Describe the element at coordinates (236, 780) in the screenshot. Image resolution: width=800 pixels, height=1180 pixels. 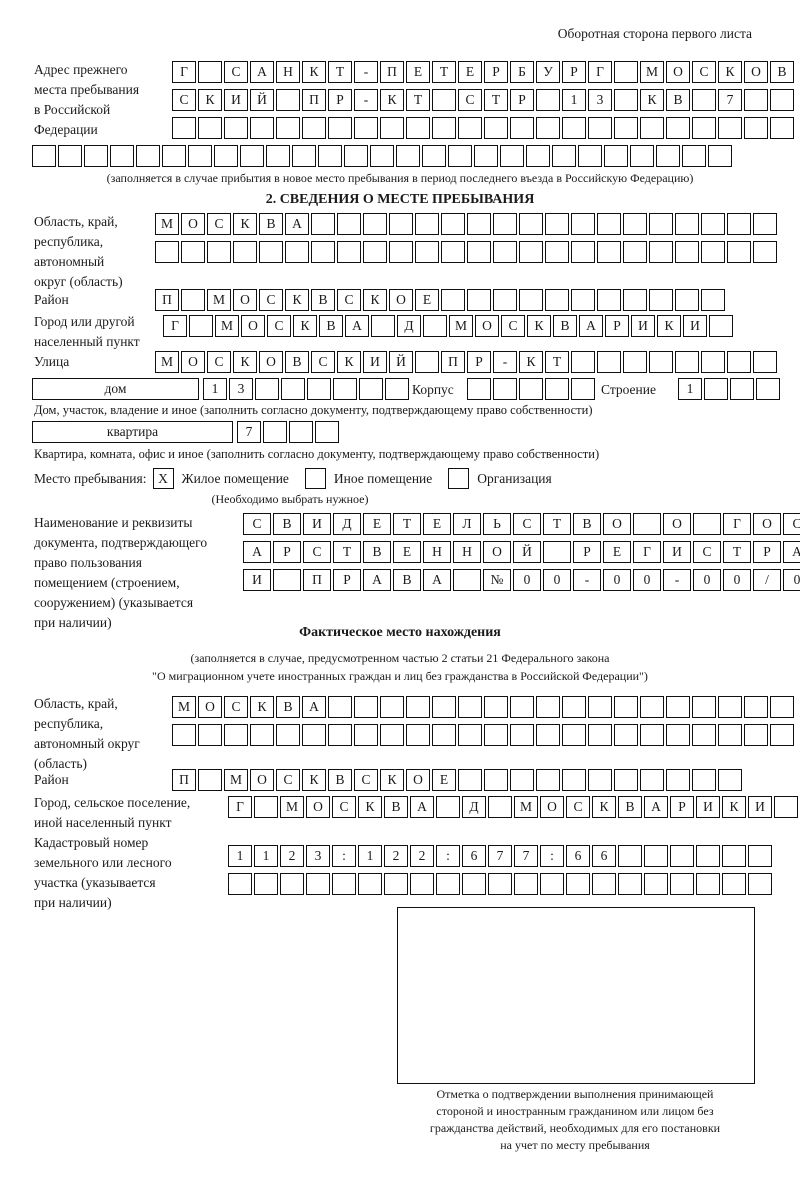
I see `form-cell: М` at that location.